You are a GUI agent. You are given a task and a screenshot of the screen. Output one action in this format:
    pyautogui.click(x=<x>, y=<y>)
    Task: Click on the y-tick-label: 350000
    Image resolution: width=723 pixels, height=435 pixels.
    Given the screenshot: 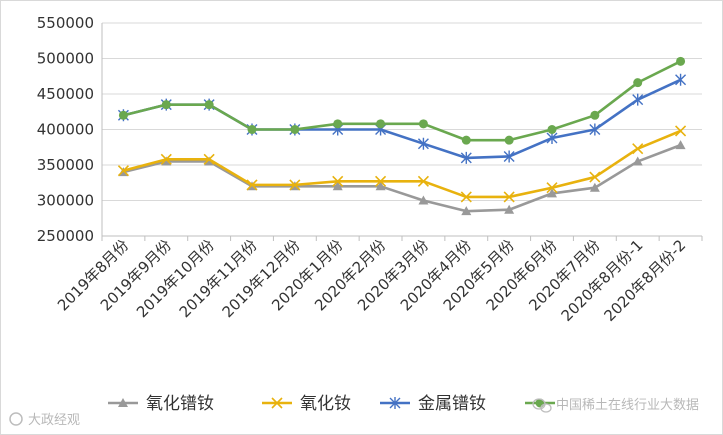 What is the action you would take?
    pyautogui.click(x=65, y=165)
    